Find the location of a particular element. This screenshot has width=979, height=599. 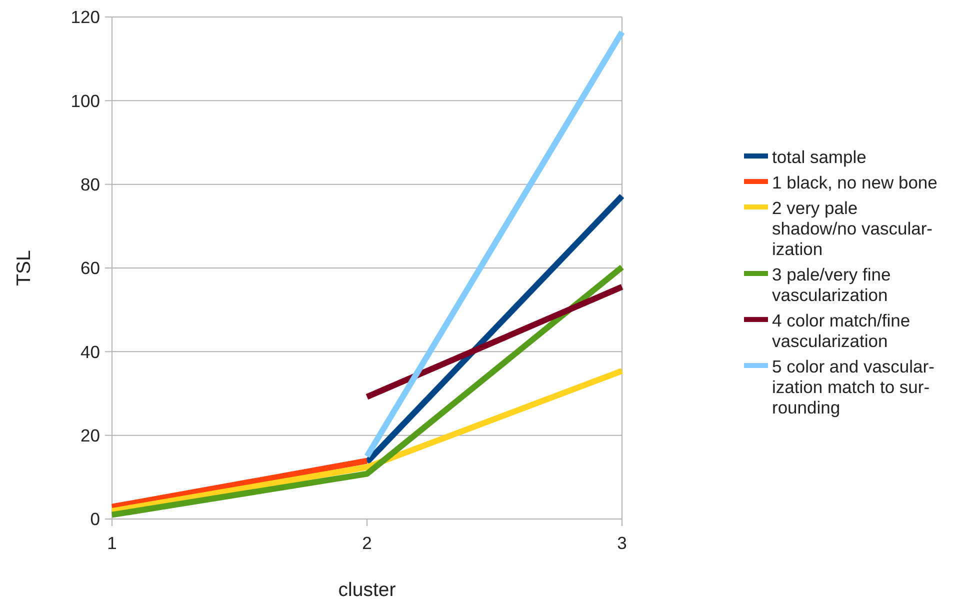

y-tick-label: 60 is located at coordinates (90, 268).